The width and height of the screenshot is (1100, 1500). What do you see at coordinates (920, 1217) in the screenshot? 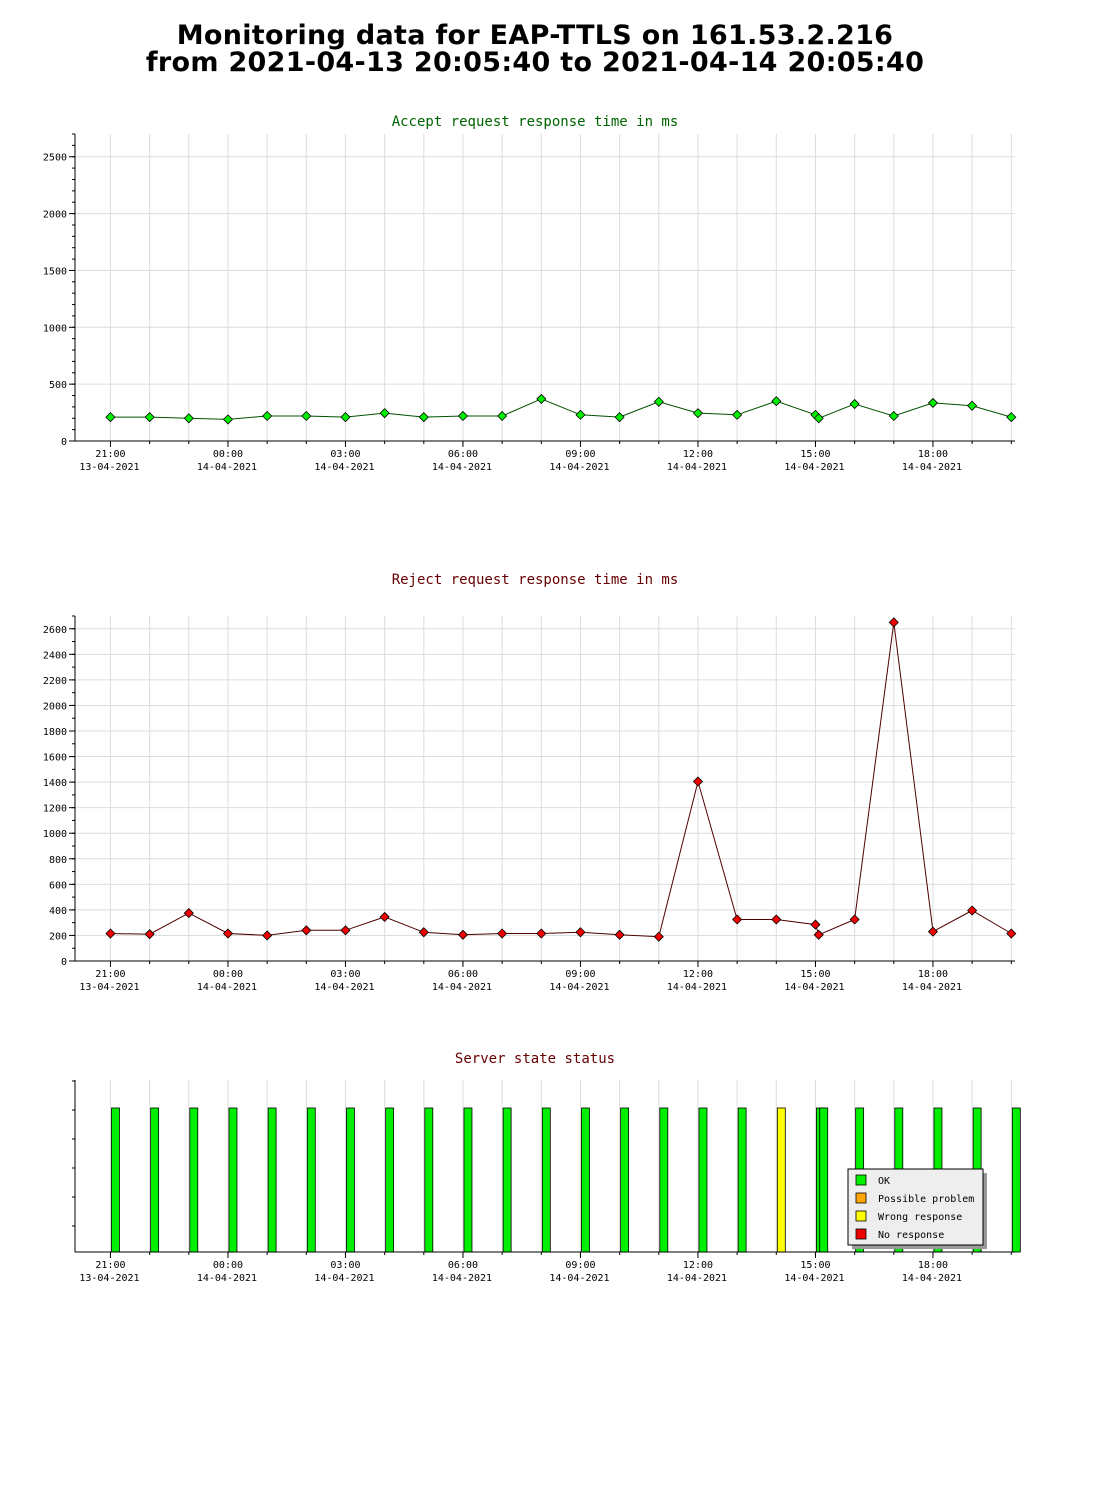
I see `legend-label: Wrong response` at bounding box center [920, 1217].